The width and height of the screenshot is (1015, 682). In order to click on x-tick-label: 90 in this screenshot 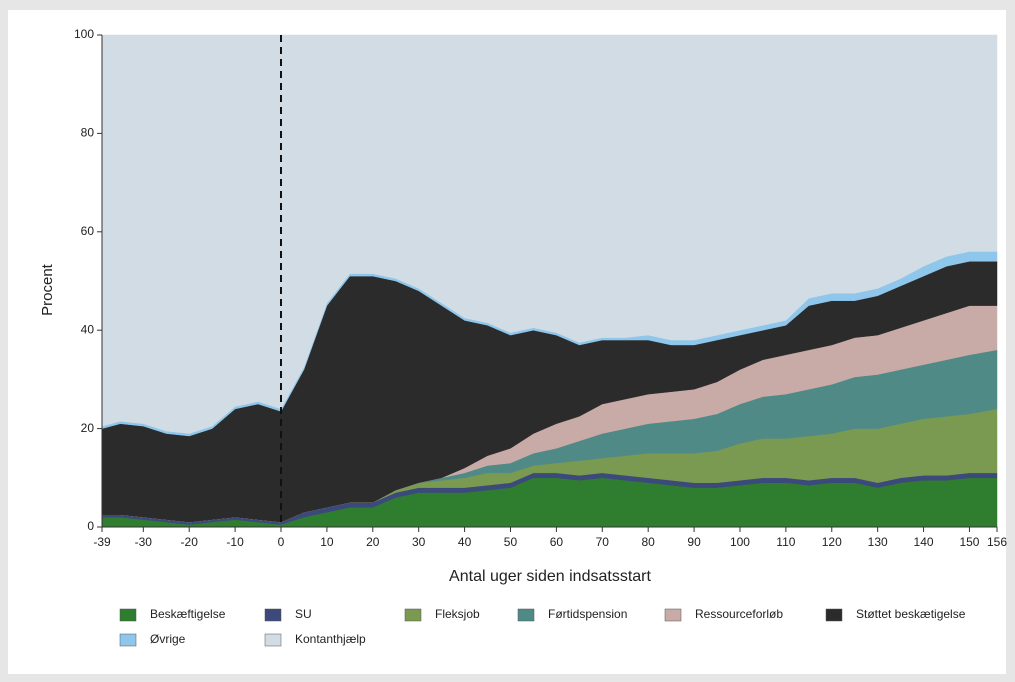, I will do `click(694, 542)`.